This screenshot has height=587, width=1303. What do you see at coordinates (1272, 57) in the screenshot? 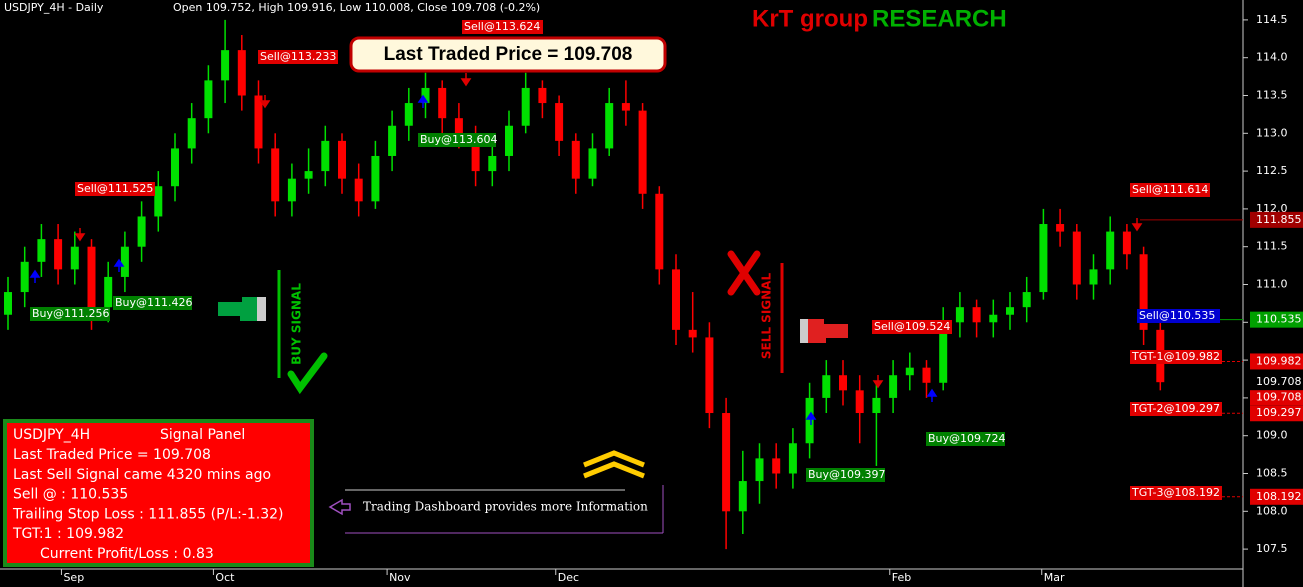
I see `y-tick-label: 114.0` at bounding box center [1272, 57].